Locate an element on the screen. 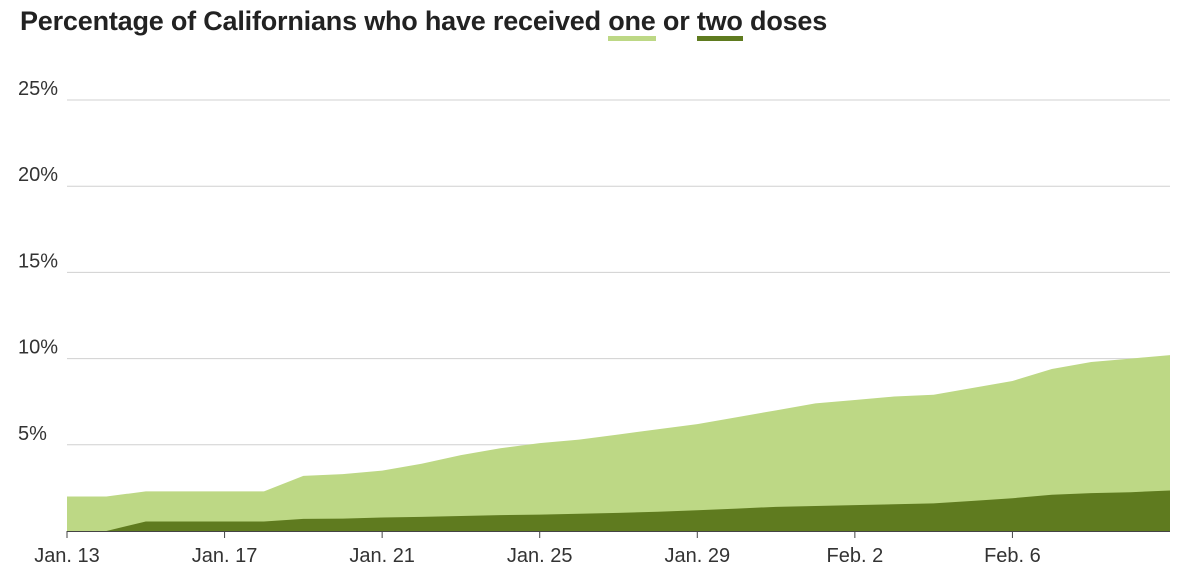 This screenshot has height=578, width=1200. y-tick-label: 20% is located at coordinates (38, 175).